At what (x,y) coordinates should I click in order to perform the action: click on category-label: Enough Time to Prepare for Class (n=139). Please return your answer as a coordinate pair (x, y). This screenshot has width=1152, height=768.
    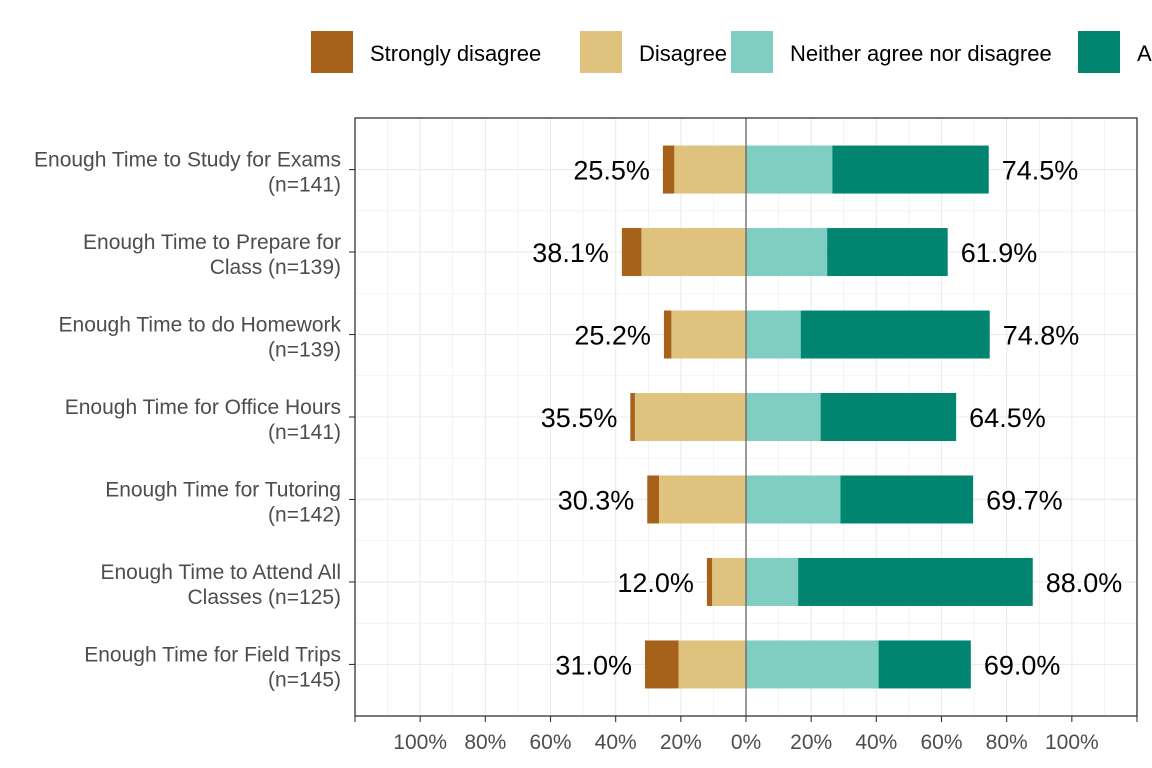
    Looking at the image, I should click on (212, 255).